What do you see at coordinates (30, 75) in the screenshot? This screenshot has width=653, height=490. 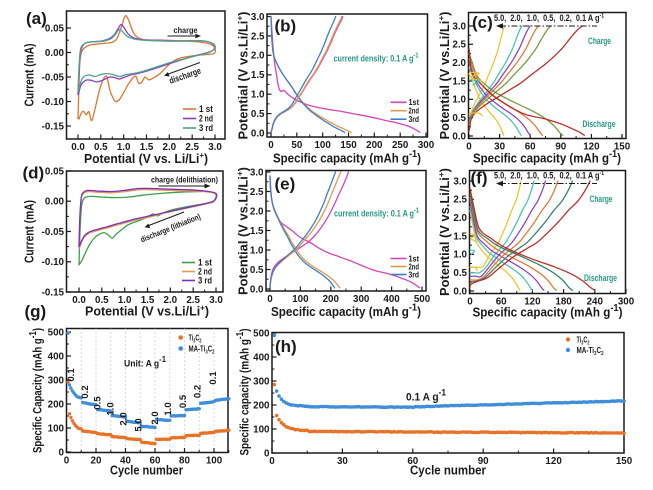 I see `svg-text: Current (mA)` at bounding box center [30, 75].